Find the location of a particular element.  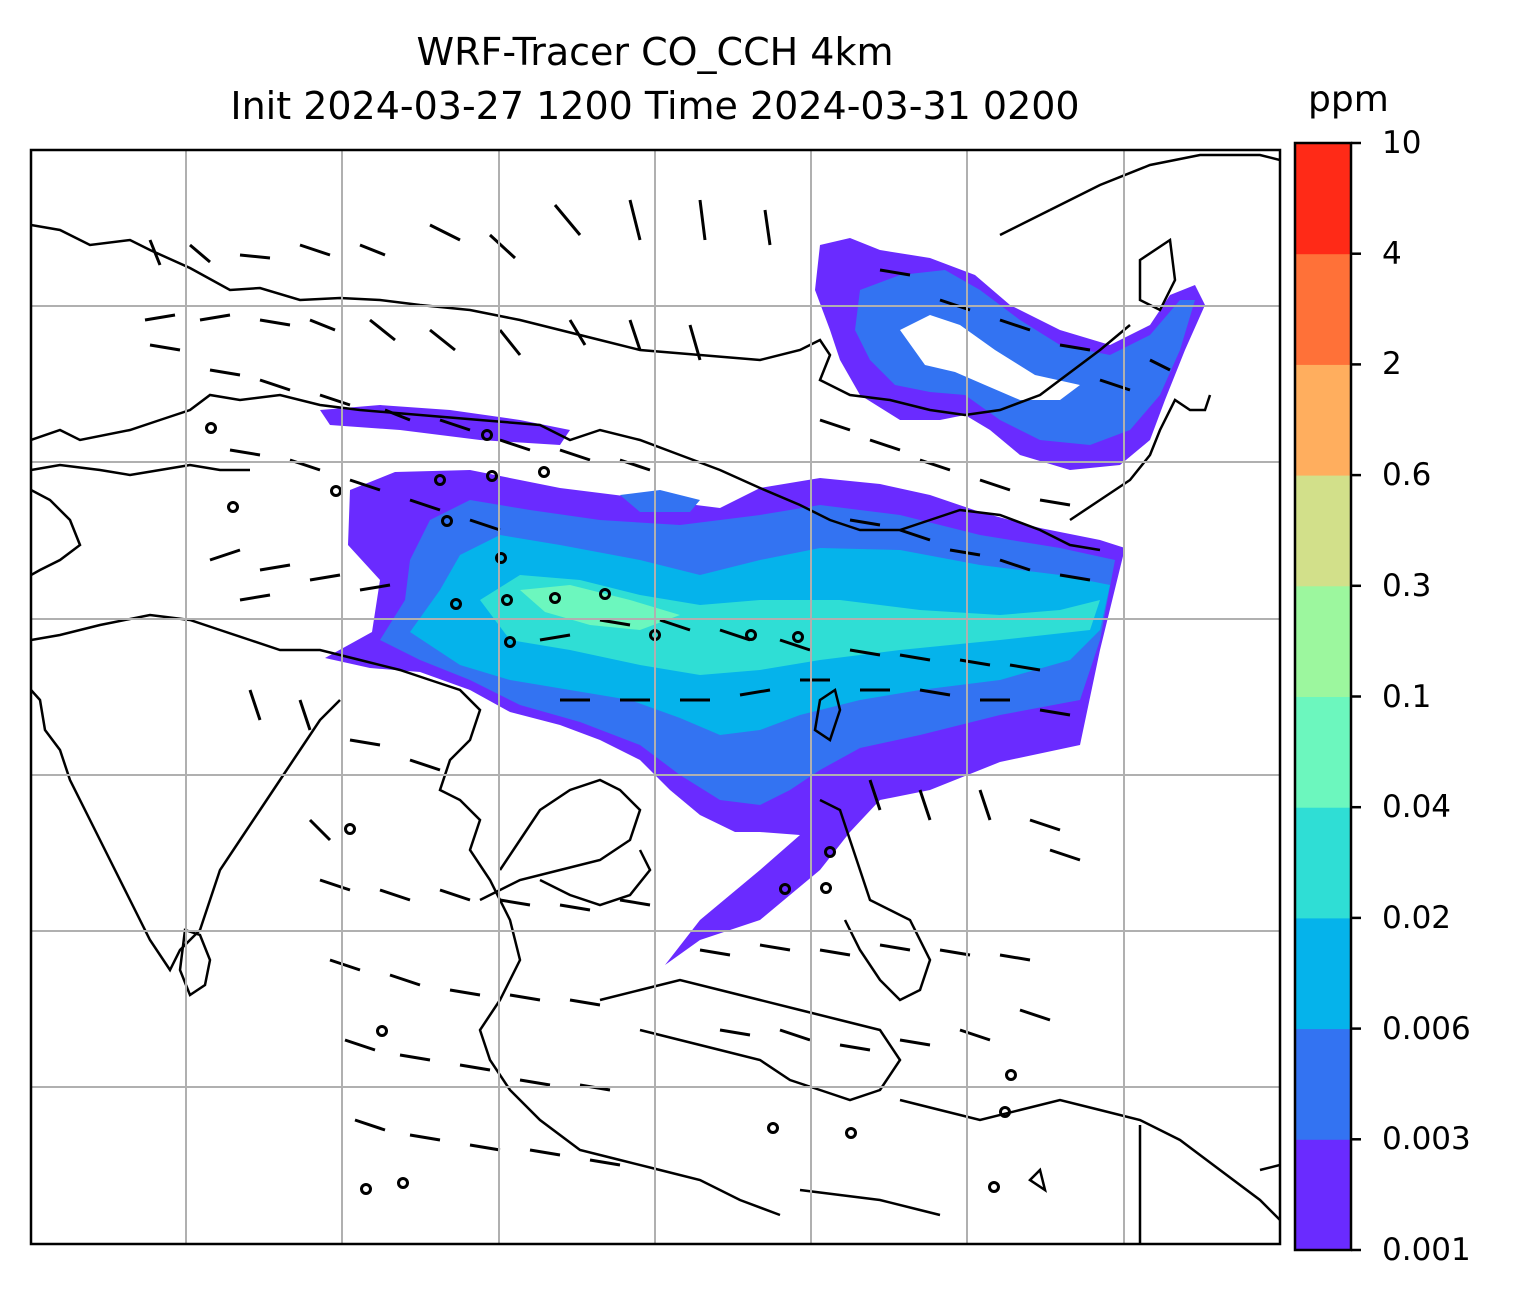

colorbar-tick-label: 0.001 is located at coordinates (1426, 1250).